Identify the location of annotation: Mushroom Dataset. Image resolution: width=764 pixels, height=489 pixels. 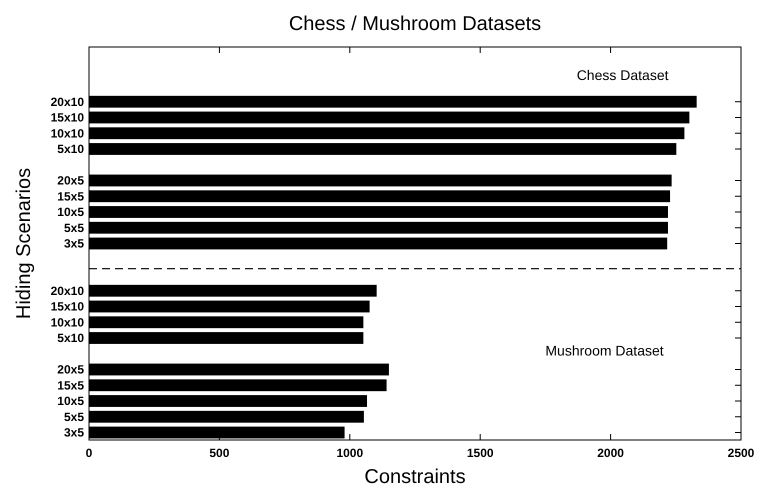
(604, 350).